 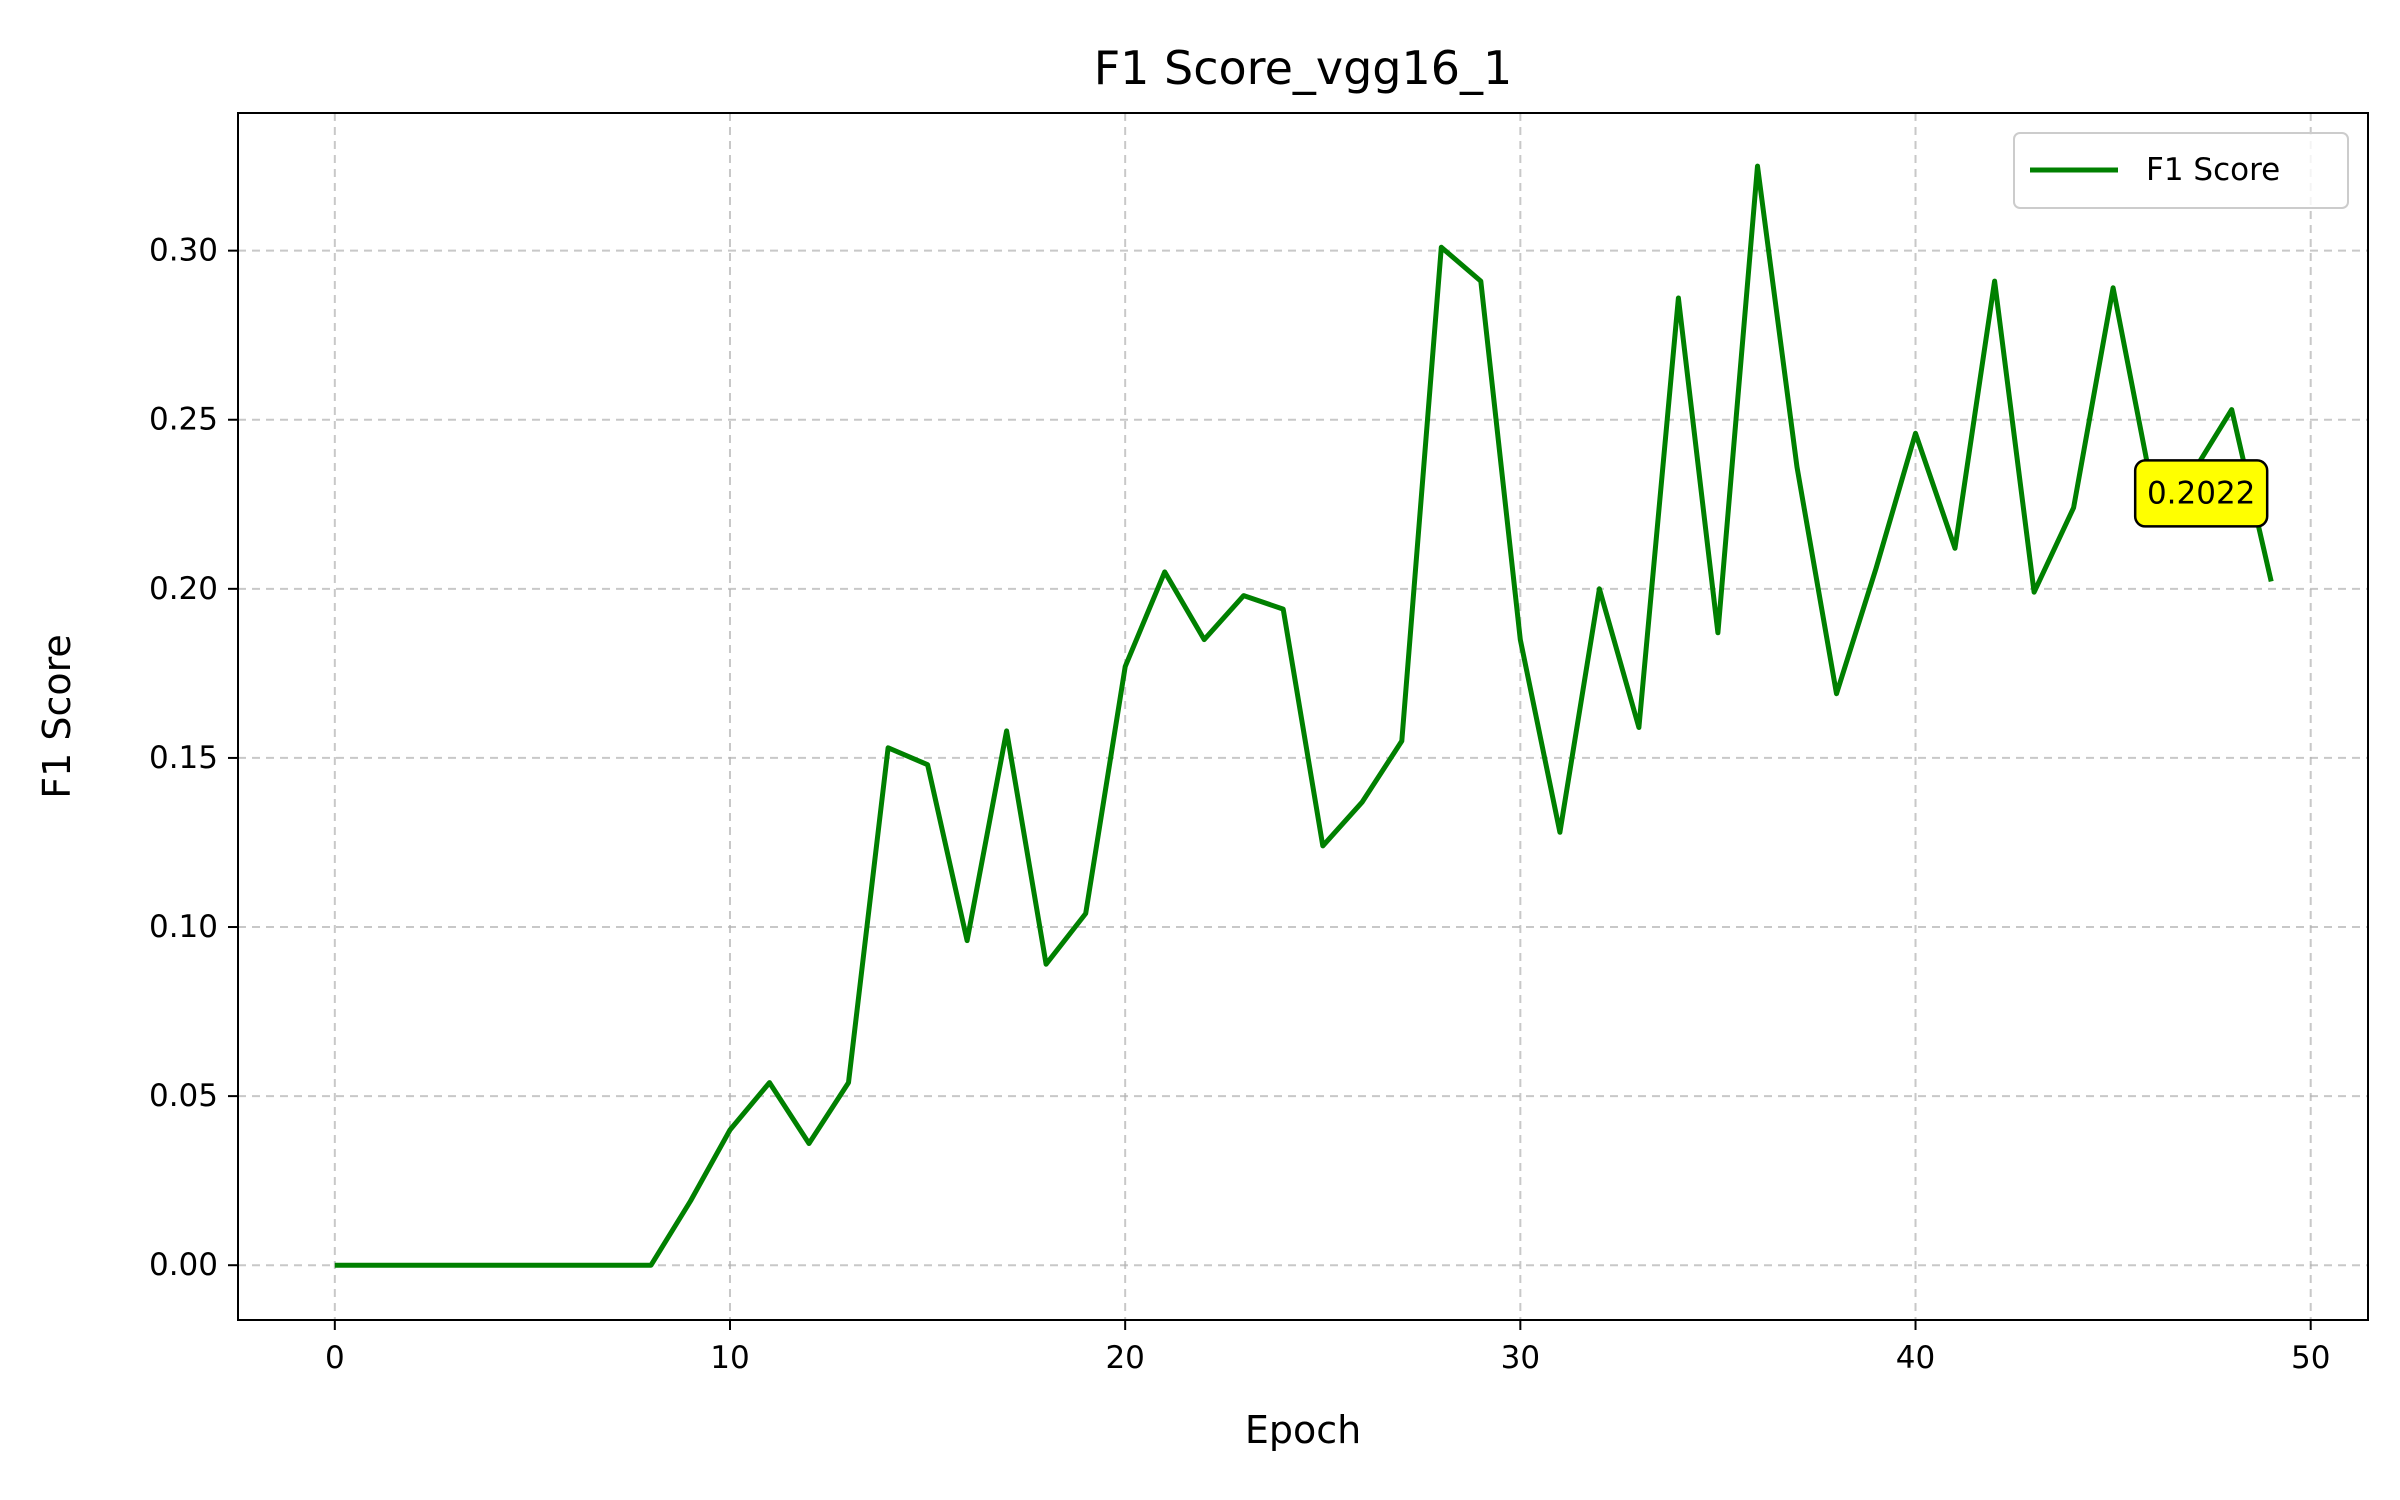 What do you see at coordinates (183, 1096) in the screenshot?
I see `y-tick-label: 0.05` at bounding box center [183, 1096].